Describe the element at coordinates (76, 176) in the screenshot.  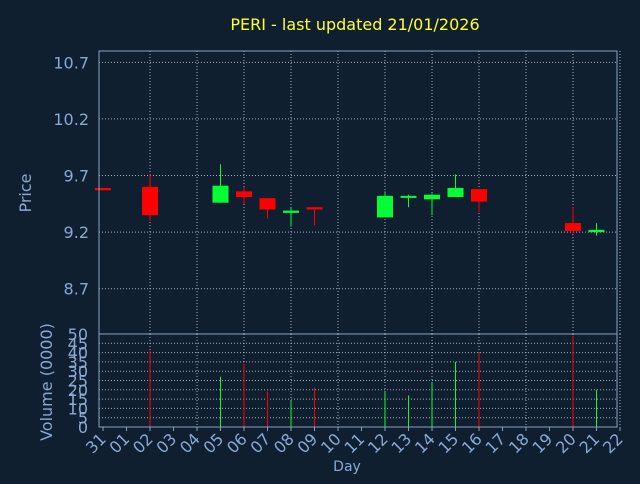
I see `price-tick-label: 9.7` at that location.